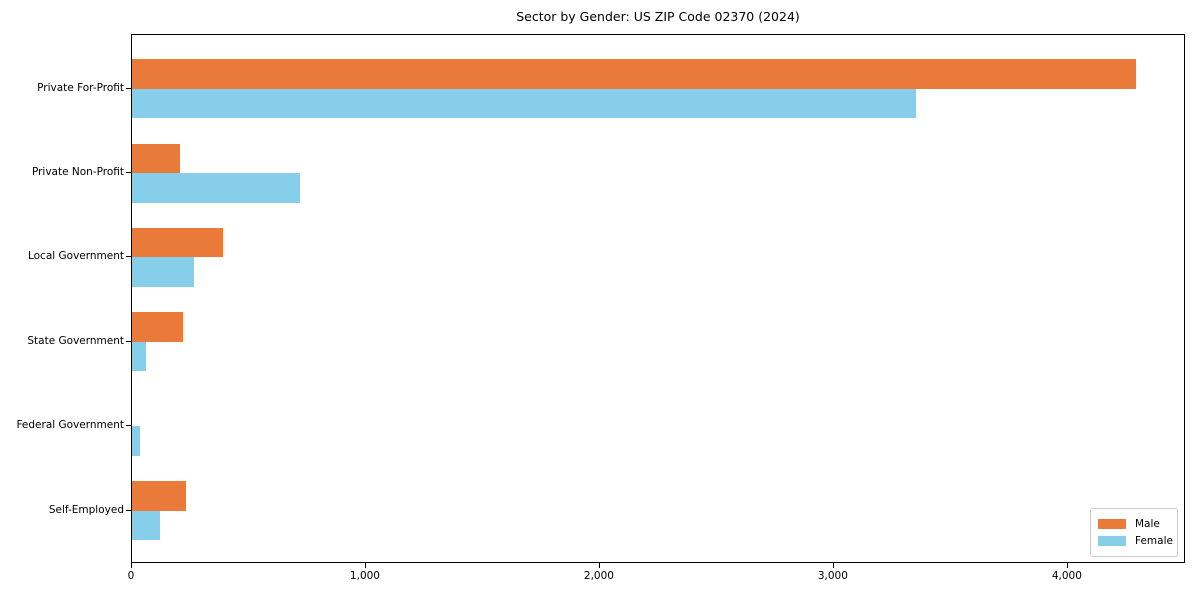  I want to click on x-tick-label: 3,000, so click(832, 576).